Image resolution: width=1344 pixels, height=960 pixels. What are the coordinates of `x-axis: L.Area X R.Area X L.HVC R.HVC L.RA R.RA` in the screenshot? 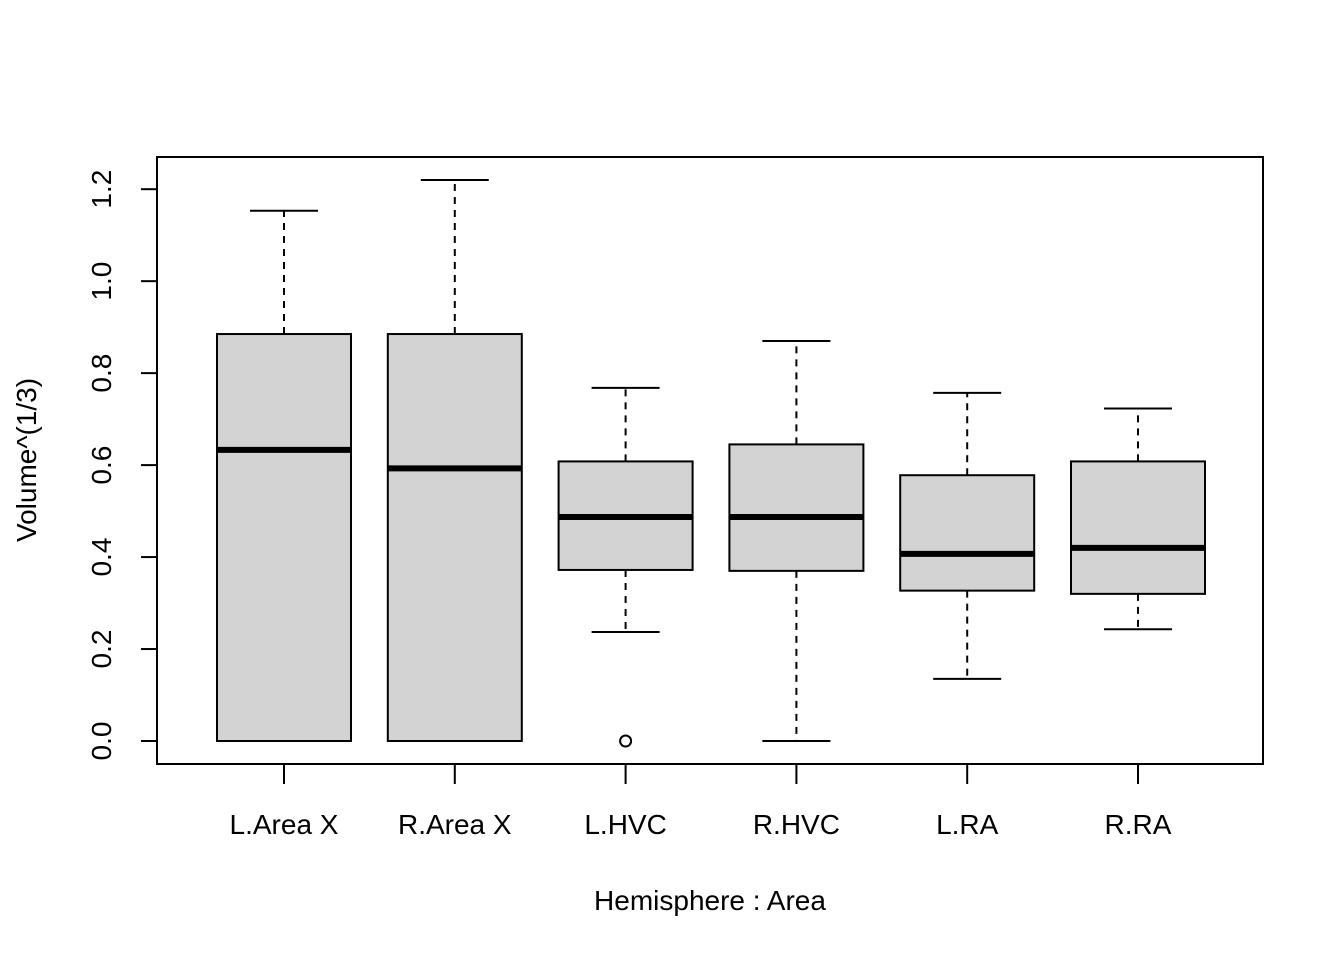 It's located at (701, 802).